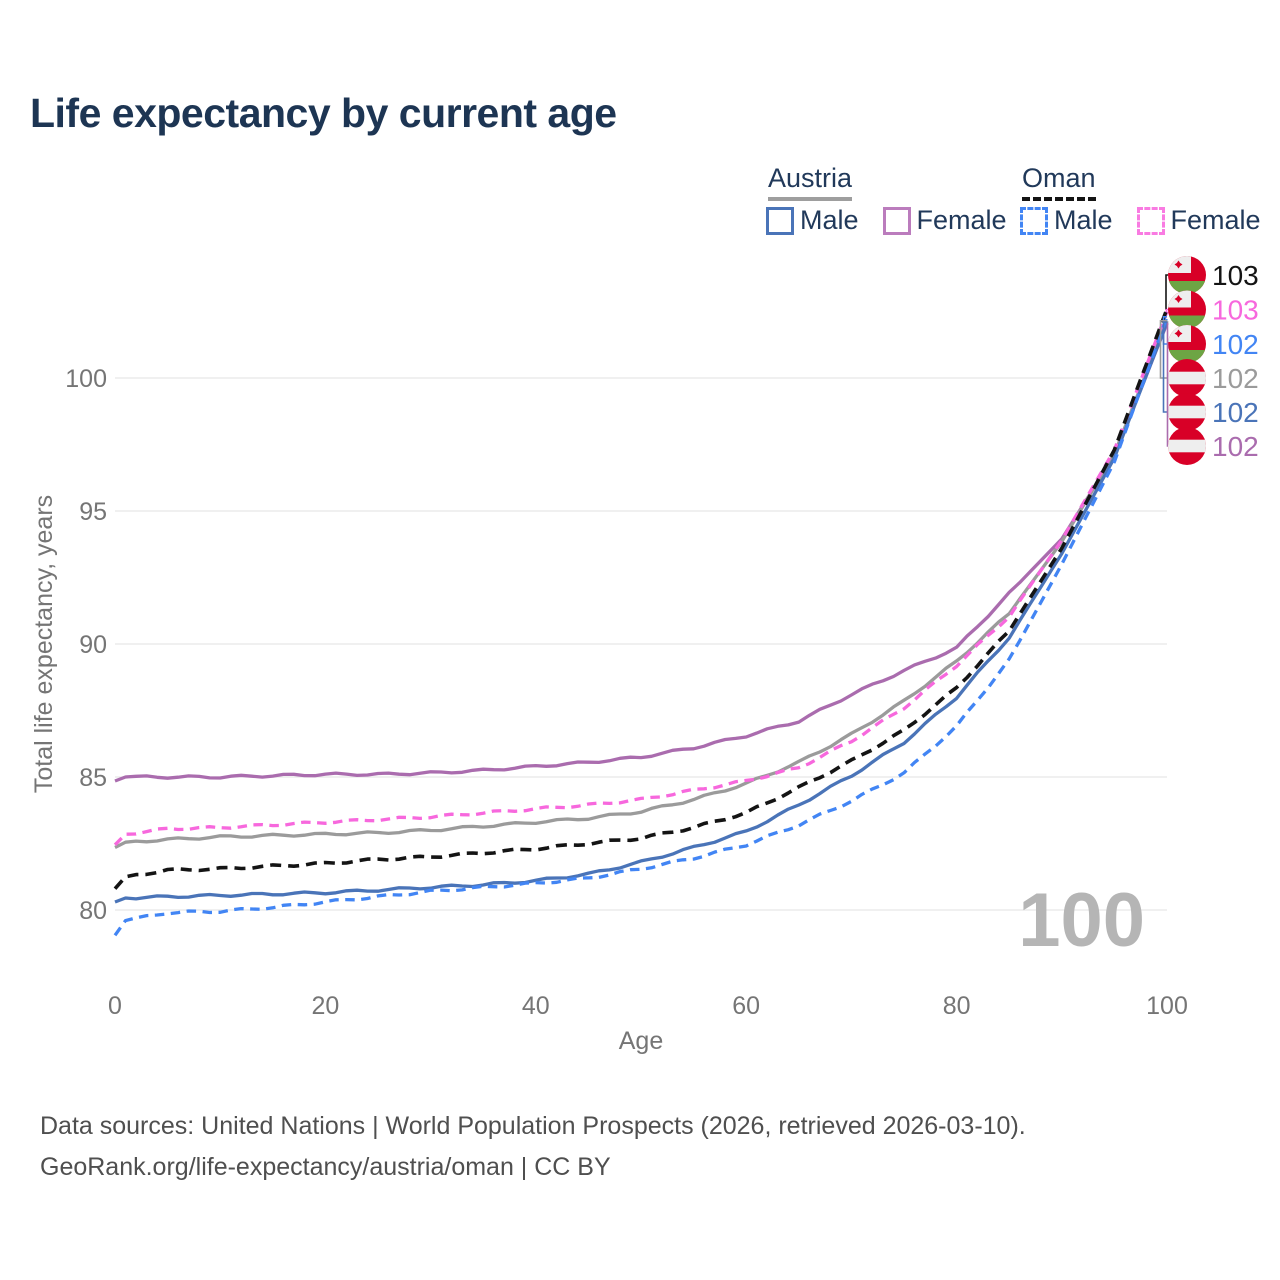 Image resolution: width=1280 pixels, height=1280 pixels. What do you see at coordinates (896, 220) in the screenshot?
I see `austria-female-swatch-icon` at bounding box center [896, 220].